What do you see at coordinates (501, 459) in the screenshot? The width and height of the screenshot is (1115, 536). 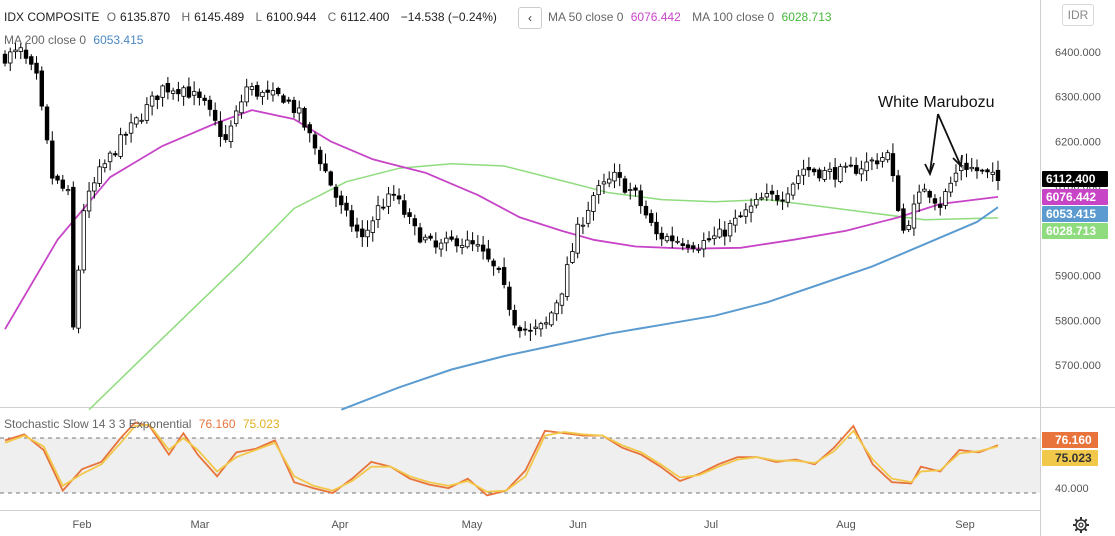 I see `stochastic-lines` at bounding box center [501, 459].